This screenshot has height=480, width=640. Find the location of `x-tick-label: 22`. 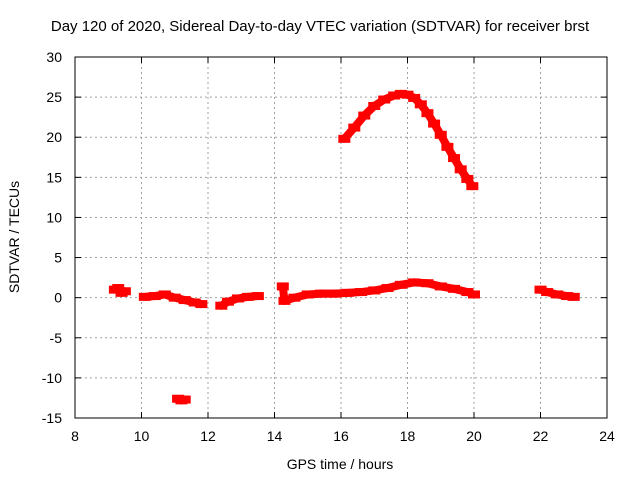

x-tick-label: 22 is located at coordinates (541, 436).